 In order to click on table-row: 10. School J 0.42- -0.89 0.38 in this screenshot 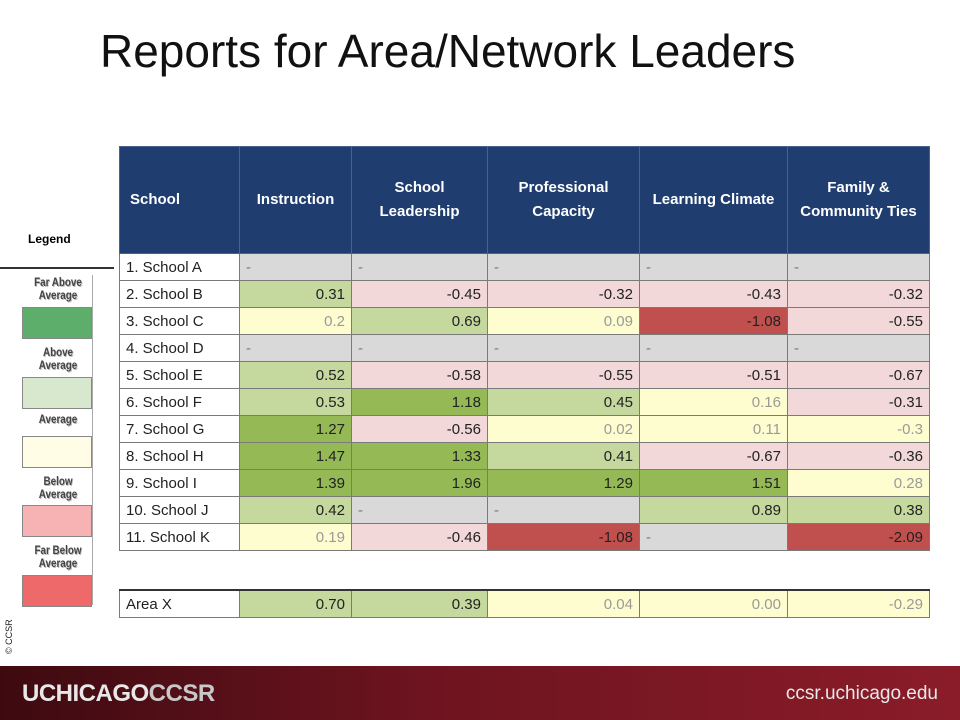, I will do `click(524, 510)`.